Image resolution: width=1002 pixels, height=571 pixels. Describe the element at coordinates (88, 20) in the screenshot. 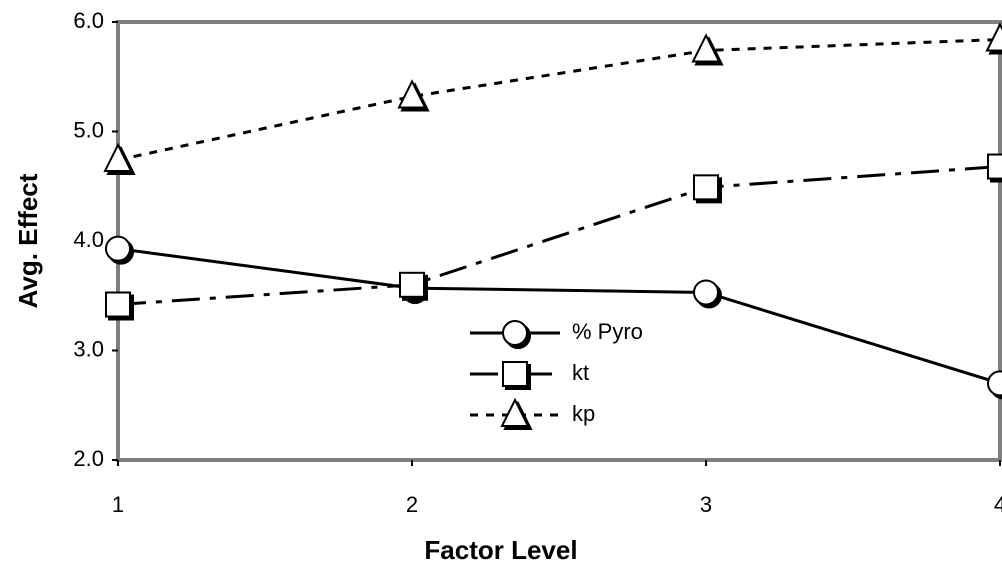

I see `y-tick-label: 6.0` at that location.